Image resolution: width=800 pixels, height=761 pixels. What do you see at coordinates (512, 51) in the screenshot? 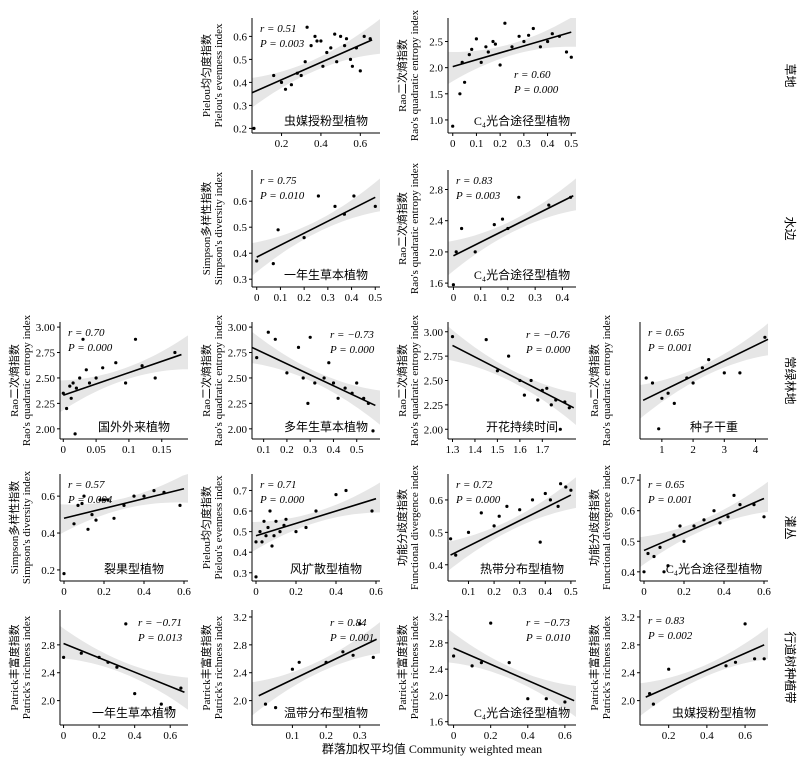
I see `confidence-band` at bounding box center [512, 51].